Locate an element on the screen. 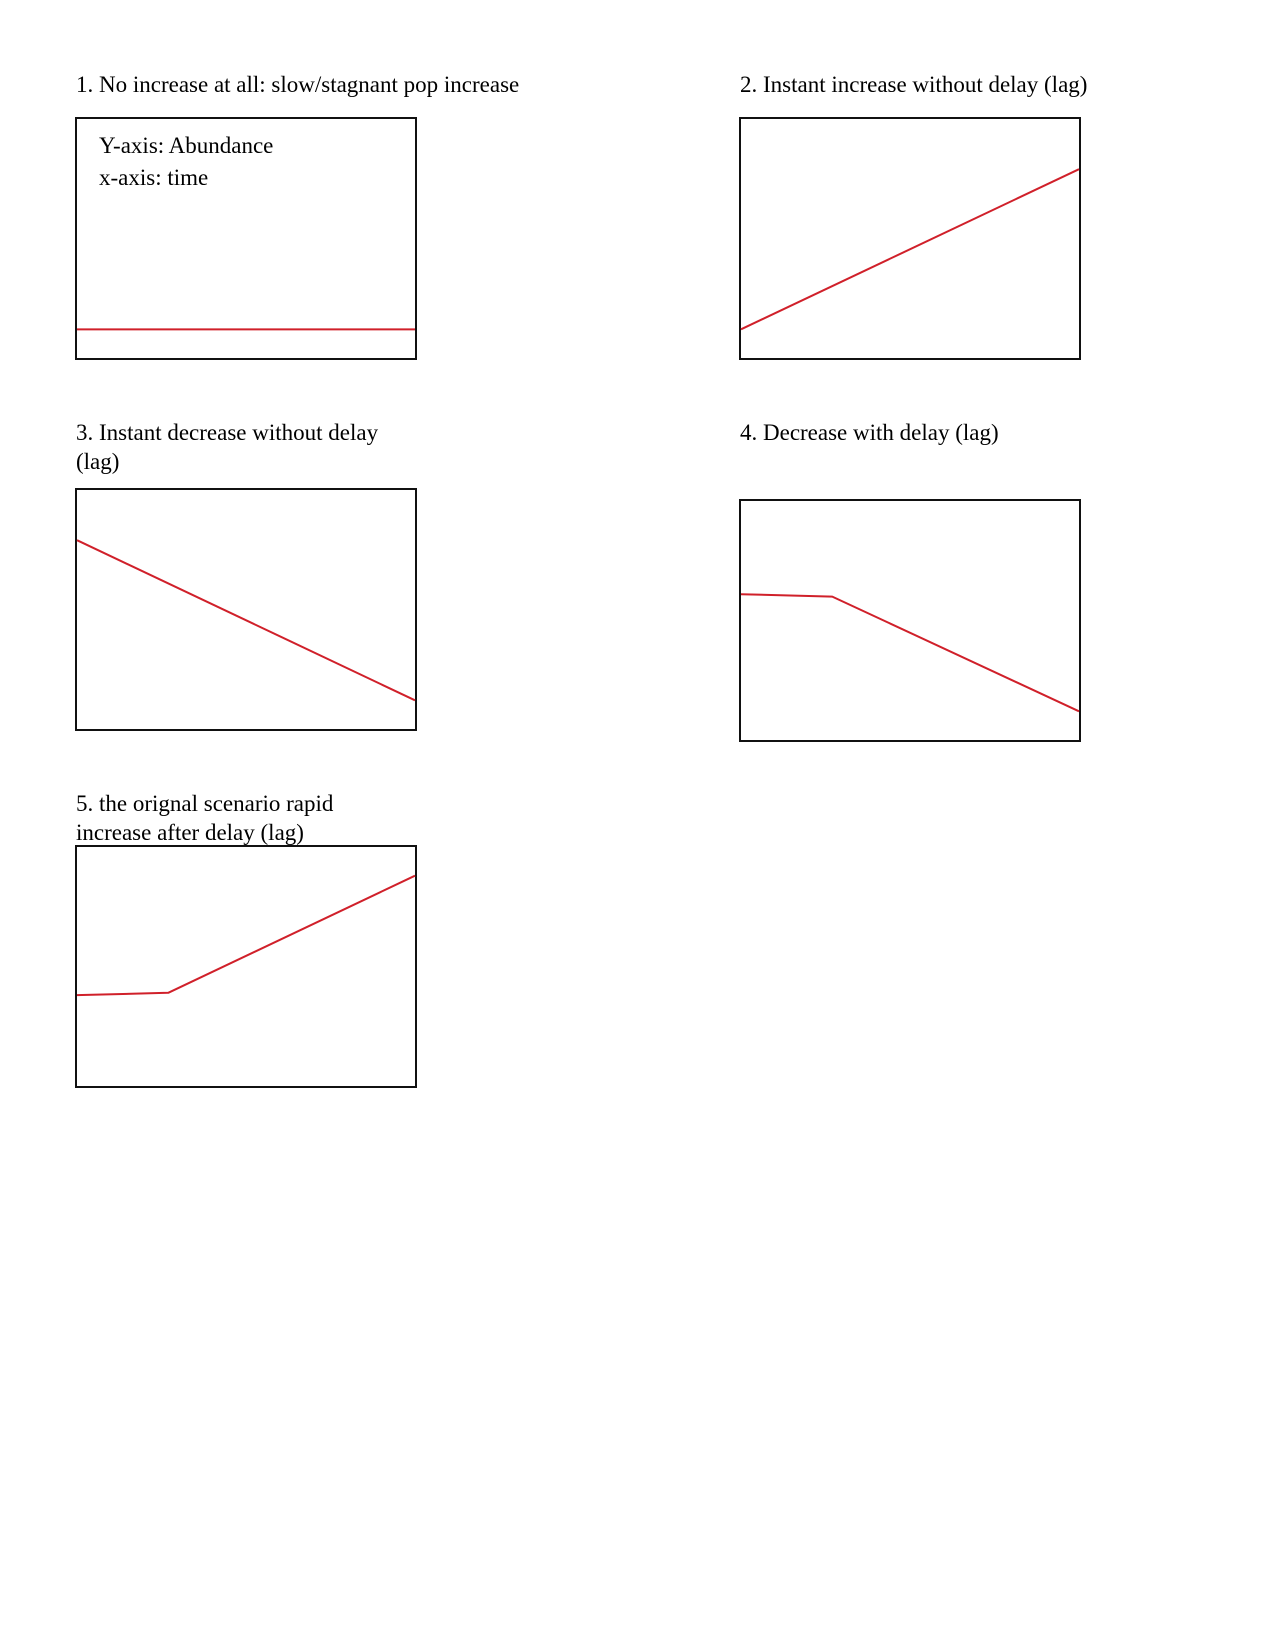 The height and width of the screenshot is (1650, 1275). panel-5-trend-line is located at coordinates (246, 935).